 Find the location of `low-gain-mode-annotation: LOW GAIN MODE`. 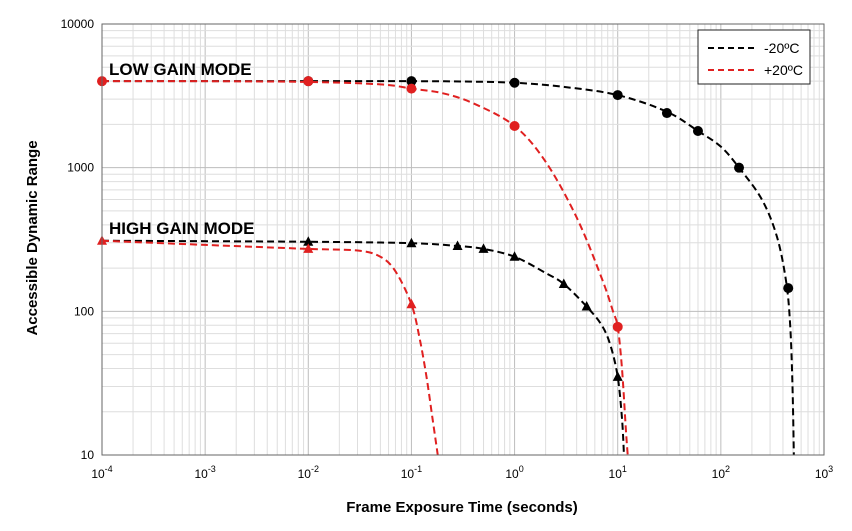

low-gain-mode-annotation: LOW GAIN MODE is located at coordinates (180, 69).